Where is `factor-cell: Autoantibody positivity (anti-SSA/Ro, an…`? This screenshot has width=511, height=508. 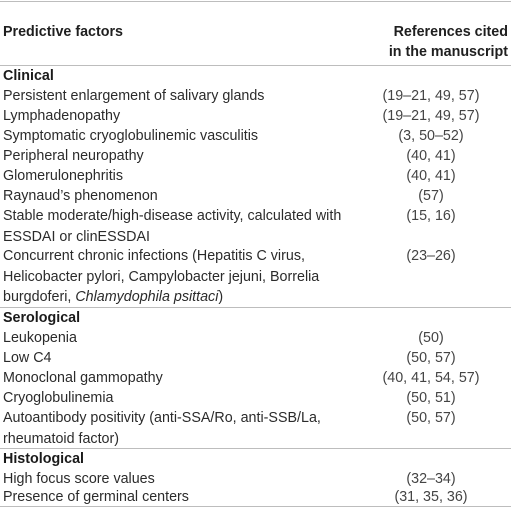 factor-cell: Autoantibody positivity (anti-SSA/Ro, an… is located at coordinates (180, 428).